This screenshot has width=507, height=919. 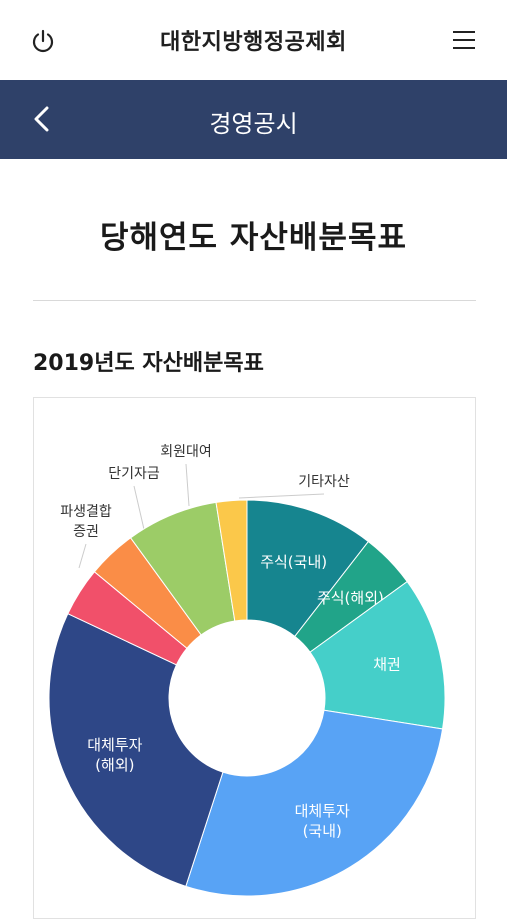 What do you see at coordinates (293, 562) in the screenshot?
I see `slice-label: 주식(국내)` at bounding box center [293, 562].